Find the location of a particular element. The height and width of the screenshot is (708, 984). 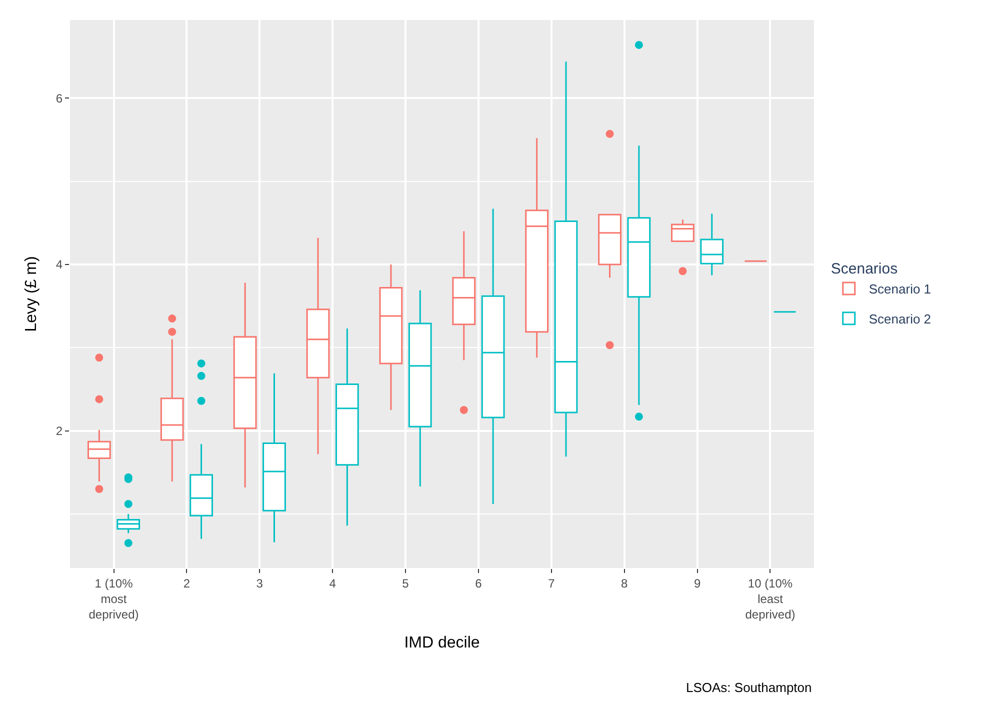

x-tick-label: 1 (10% most deprived) is located at coordinates (113, 599).